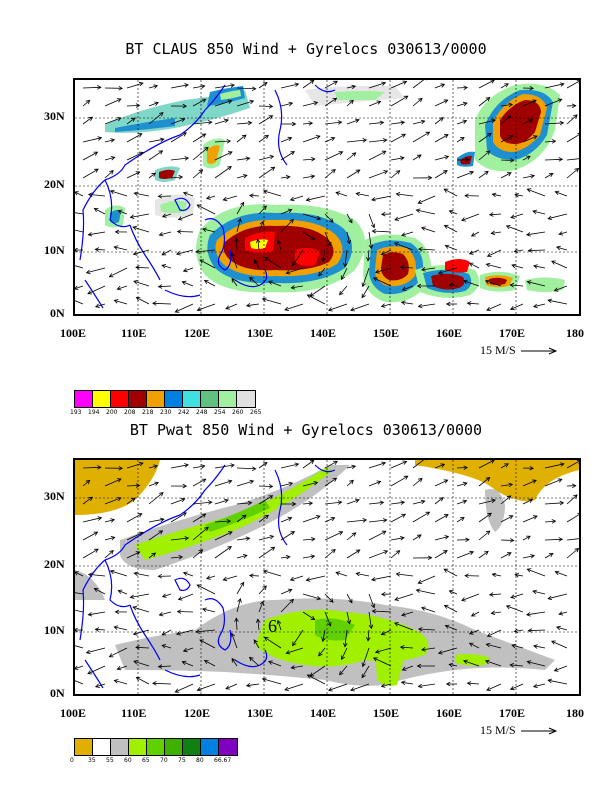 Image resolution: width=612 pixels, height=792 pixels. Describe the element at coordinates (538, 351) in the screenshot. I see `panel1-scale-arrow` at that location.